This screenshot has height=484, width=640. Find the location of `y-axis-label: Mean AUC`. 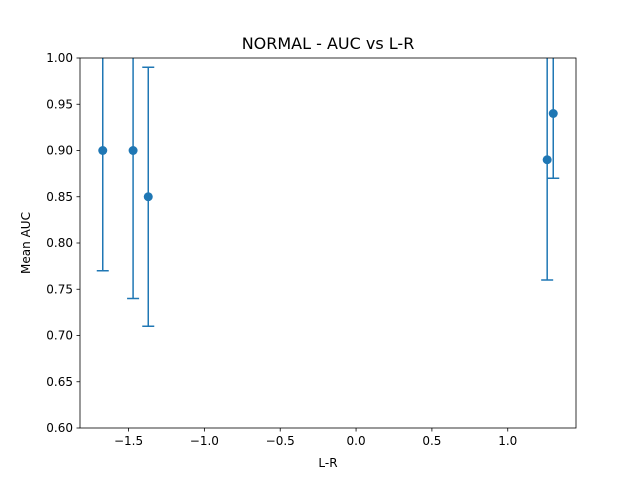

y-axis-label: Mean AUC is located at coordinates (26, 243).